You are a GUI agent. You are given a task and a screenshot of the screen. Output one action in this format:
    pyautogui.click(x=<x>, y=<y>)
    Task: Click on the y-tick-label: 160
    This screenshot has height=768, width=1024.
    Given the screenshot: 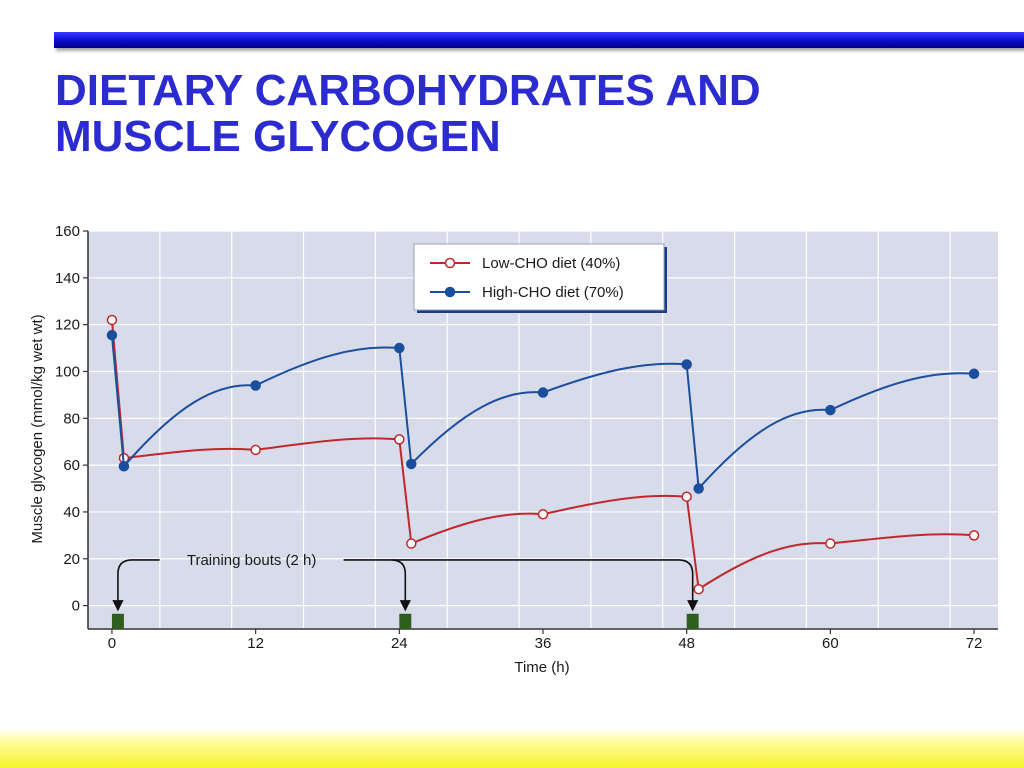 What is the action you would take?
    pyautogui.click(x=67, y=231)
    